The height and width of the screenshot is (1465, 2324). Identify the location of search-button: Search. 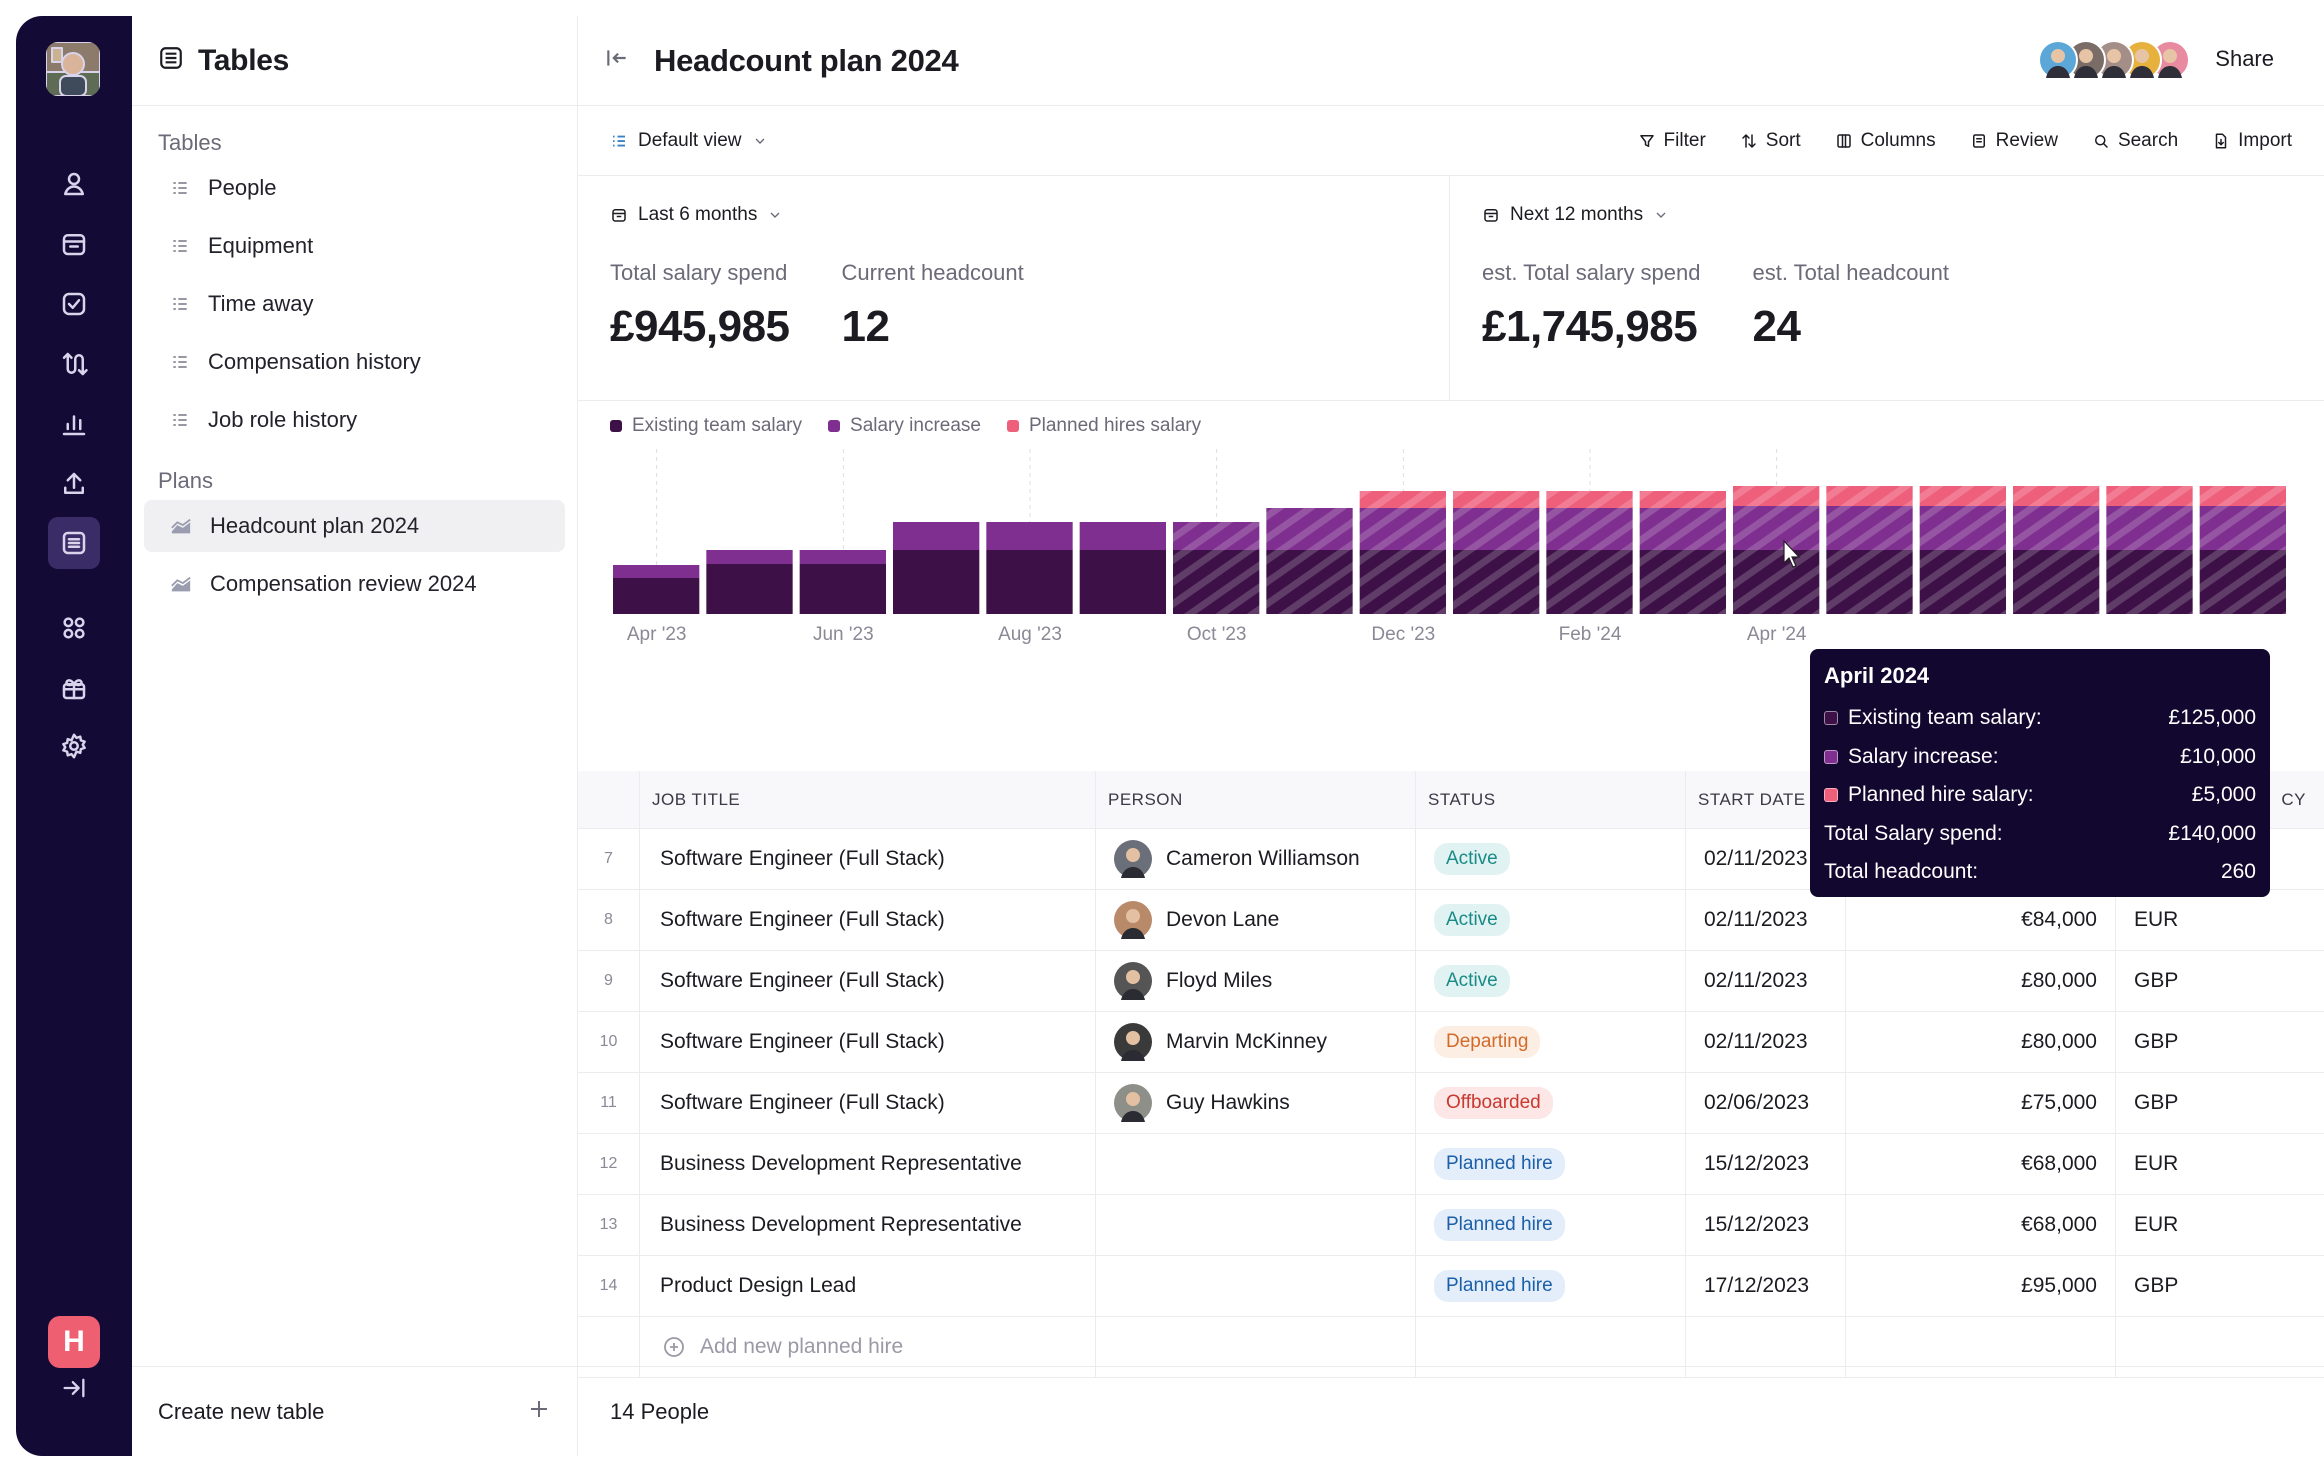
(2135, 141).